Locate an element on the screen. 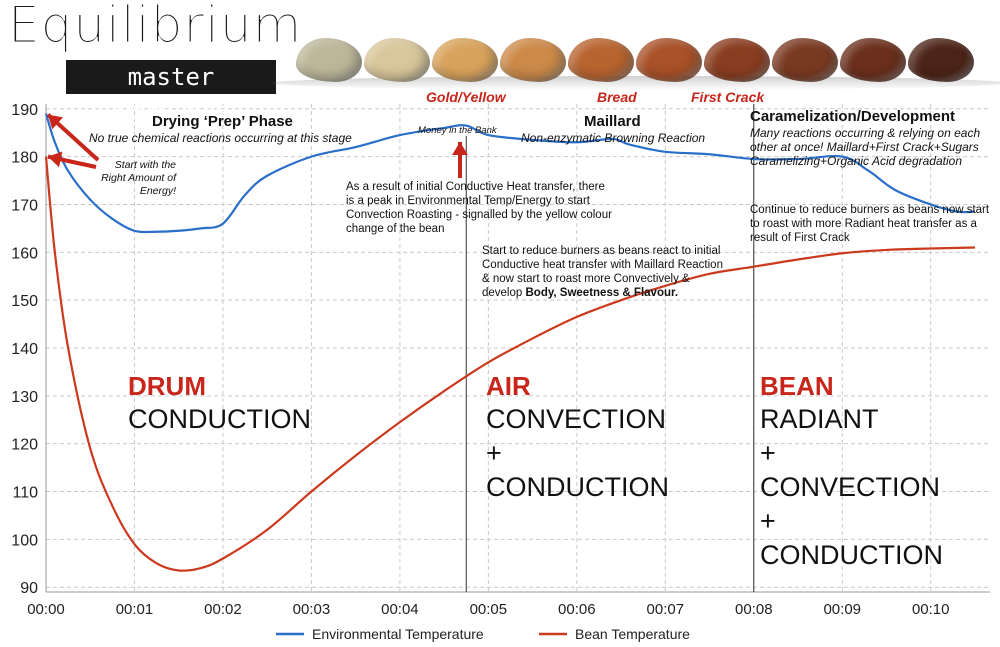 This screenshot has height=647, width=1000. brand-subtitle: master roasters is located at coordinates (171, 92).